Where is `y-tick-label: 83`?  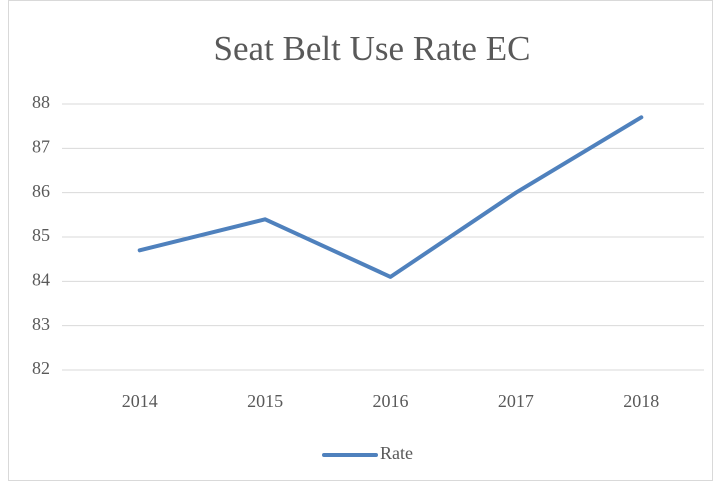 y-tick-label: 83 is located at coordinates (41, 324).